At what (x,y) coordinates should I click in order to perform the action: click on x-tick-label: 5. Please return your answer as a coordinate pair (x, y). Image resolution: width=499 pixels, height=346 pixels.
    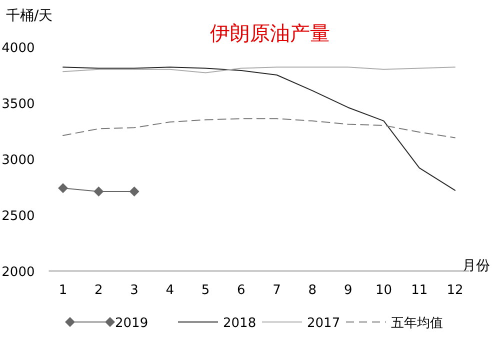
    Looking at the image, I should click on (205, 290).